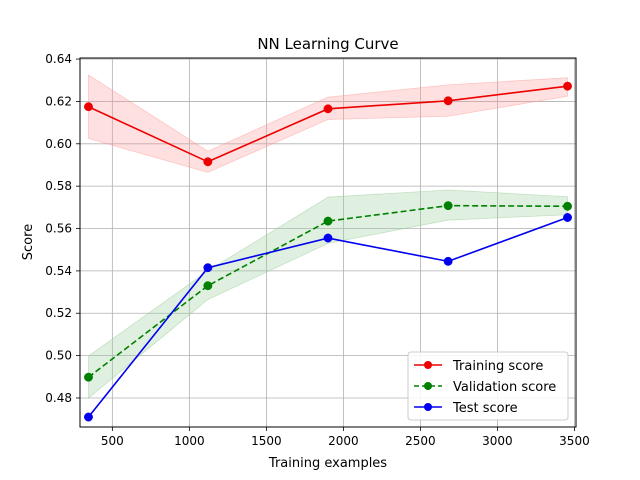  I want to click on legend-box, so click(488, 386).